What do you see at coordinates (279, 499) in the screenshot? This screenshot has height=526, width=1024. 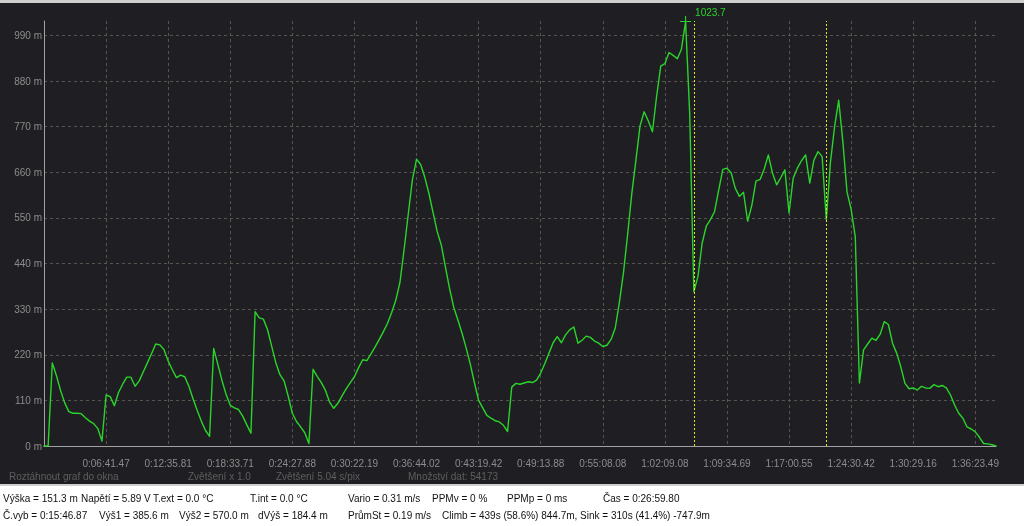 I see `text: T.int = 0.0 °C` at bounding box center [279, 499].